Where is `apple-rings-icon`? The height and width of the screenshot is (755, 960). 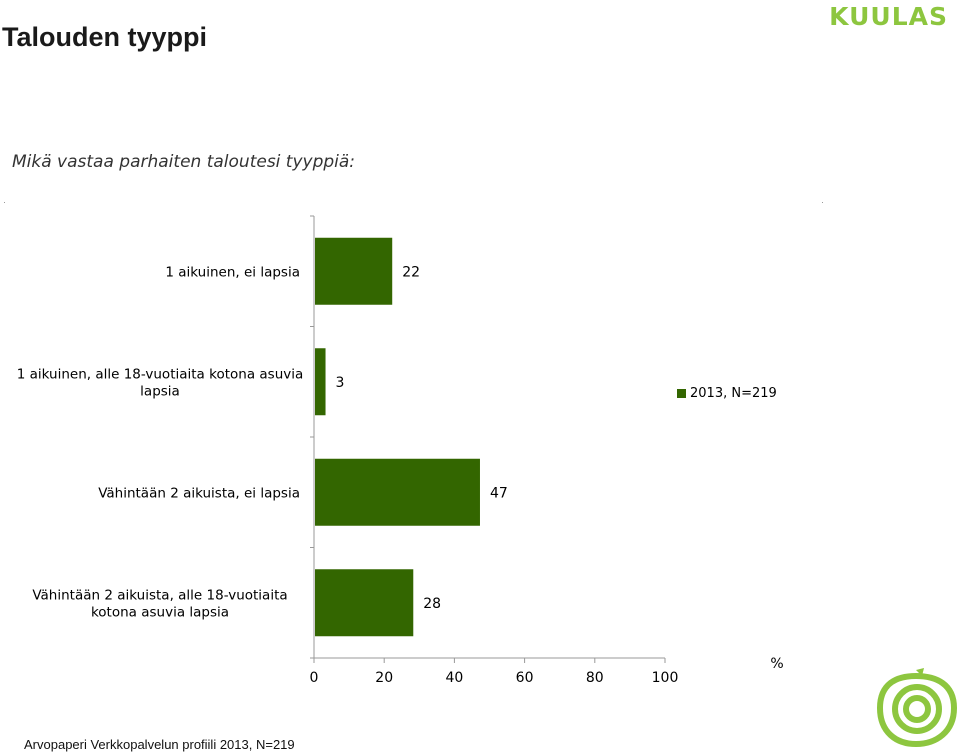 apple-rings-icon is located at coordinates (917, 708).